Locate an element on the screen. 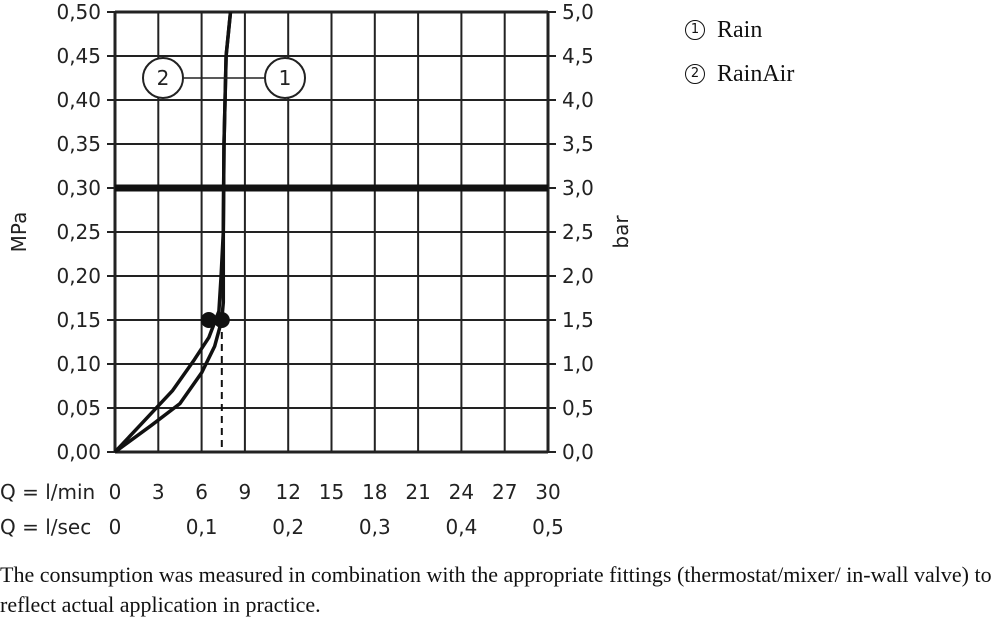 This screenshot has height=625, width=1000. x-tick-label: 0 is located at coordinates (115, 492).